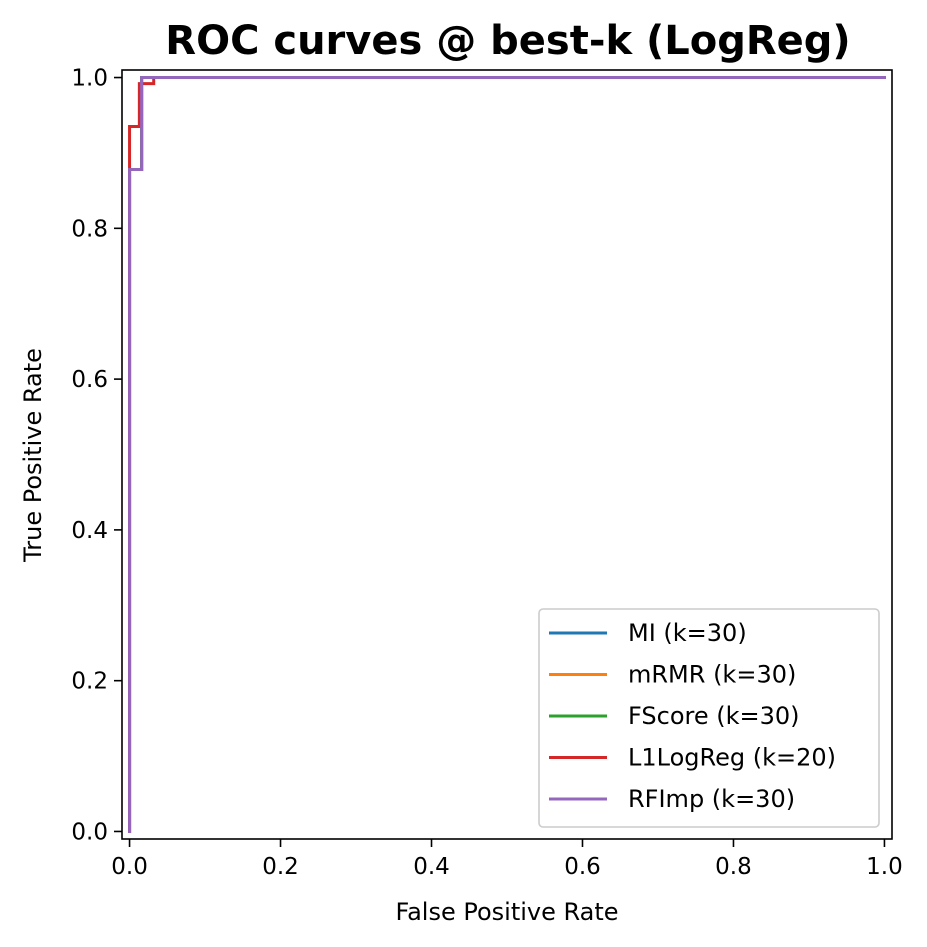 This screenshot has width=927, height=947. Describe the element at coordinates (733, 867) in the screenshot. I see `x-tick-label: 0.8` at that location.